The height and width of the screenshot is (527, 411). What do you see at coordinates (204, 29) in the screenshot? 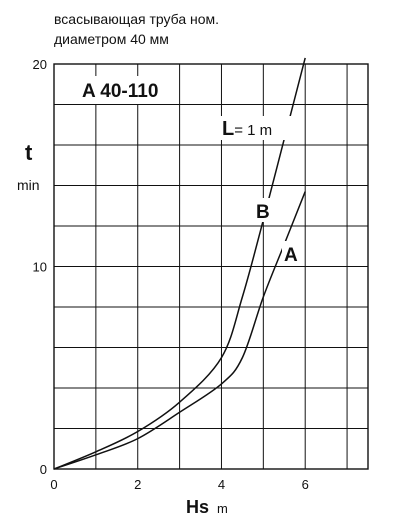
I see `chart-subtitle: всасывающая труба ном. диаметром 40 мм` at bounding box center [204, 29].